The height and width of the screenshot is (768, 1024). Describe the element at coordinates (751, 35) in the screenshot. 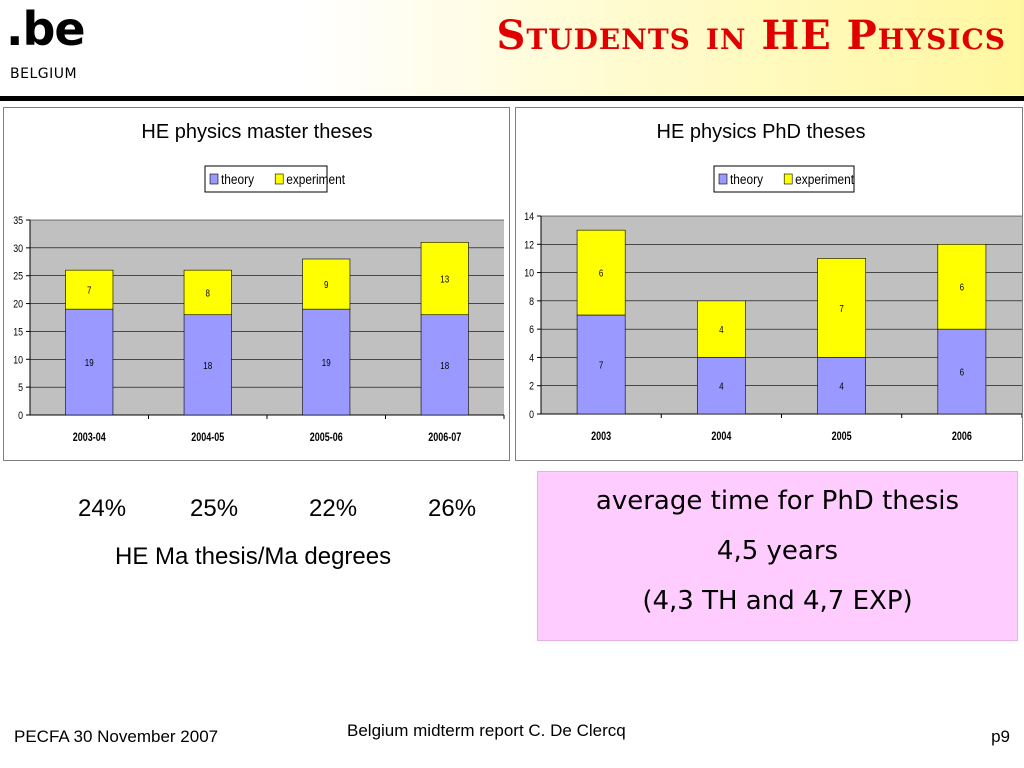

I see `page-title: Students in HE Physics` at that location.